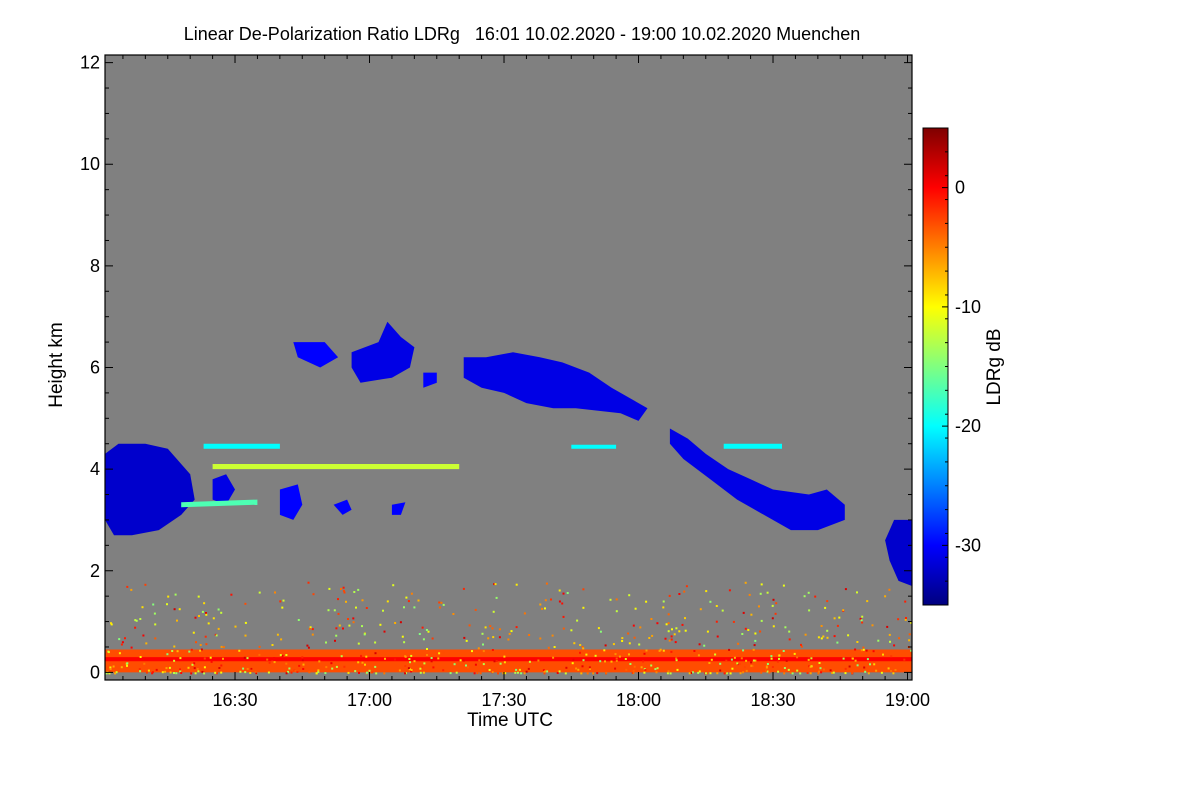 This screenshot has height=800, width=1200. What do you see at coordinates (219, 503) in the screenshot?
I see `feature-layer-3.3` at bounding box center [219, 503].